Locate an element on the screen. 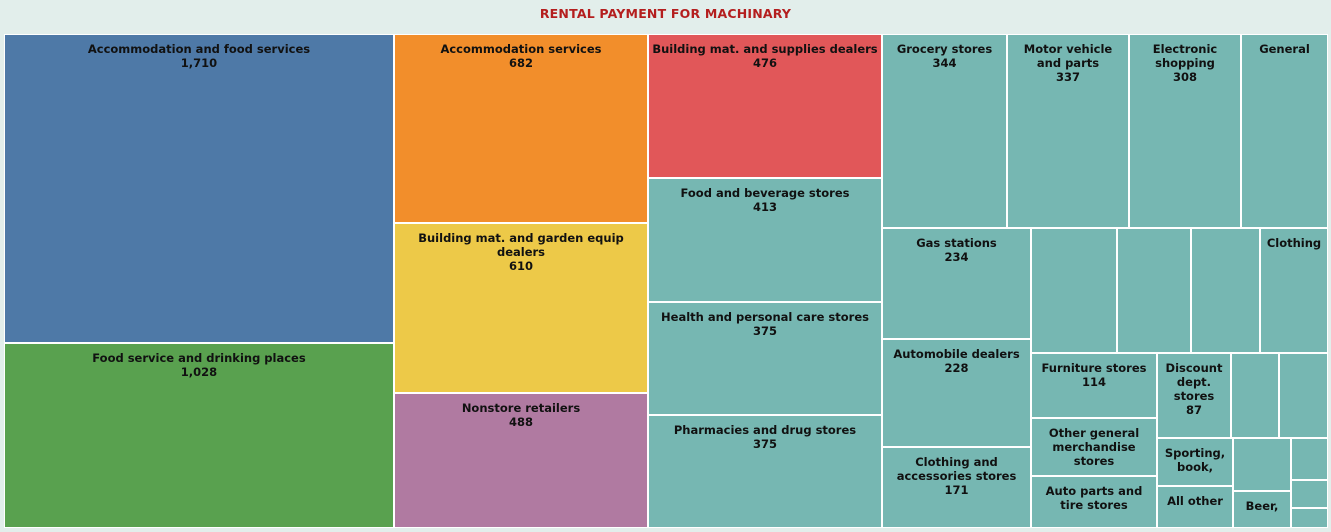  tile-name: Clothing is located at coordinates (1294, 243).